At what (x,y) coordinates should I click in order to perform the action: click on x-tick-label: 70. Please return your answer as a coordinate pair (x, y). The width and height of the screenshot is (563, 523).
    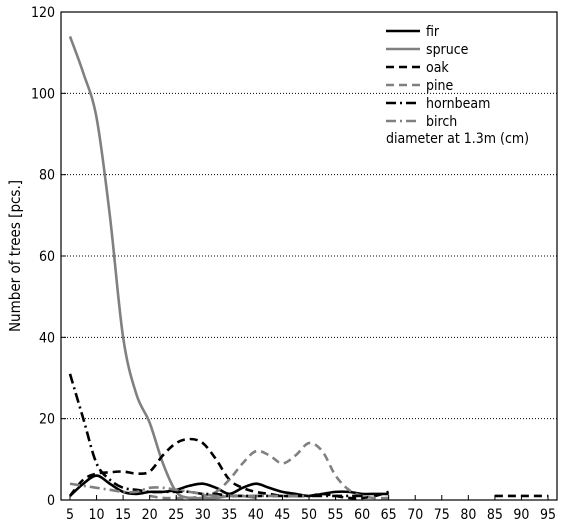
    Looking at the image, I should click on (415, 515).